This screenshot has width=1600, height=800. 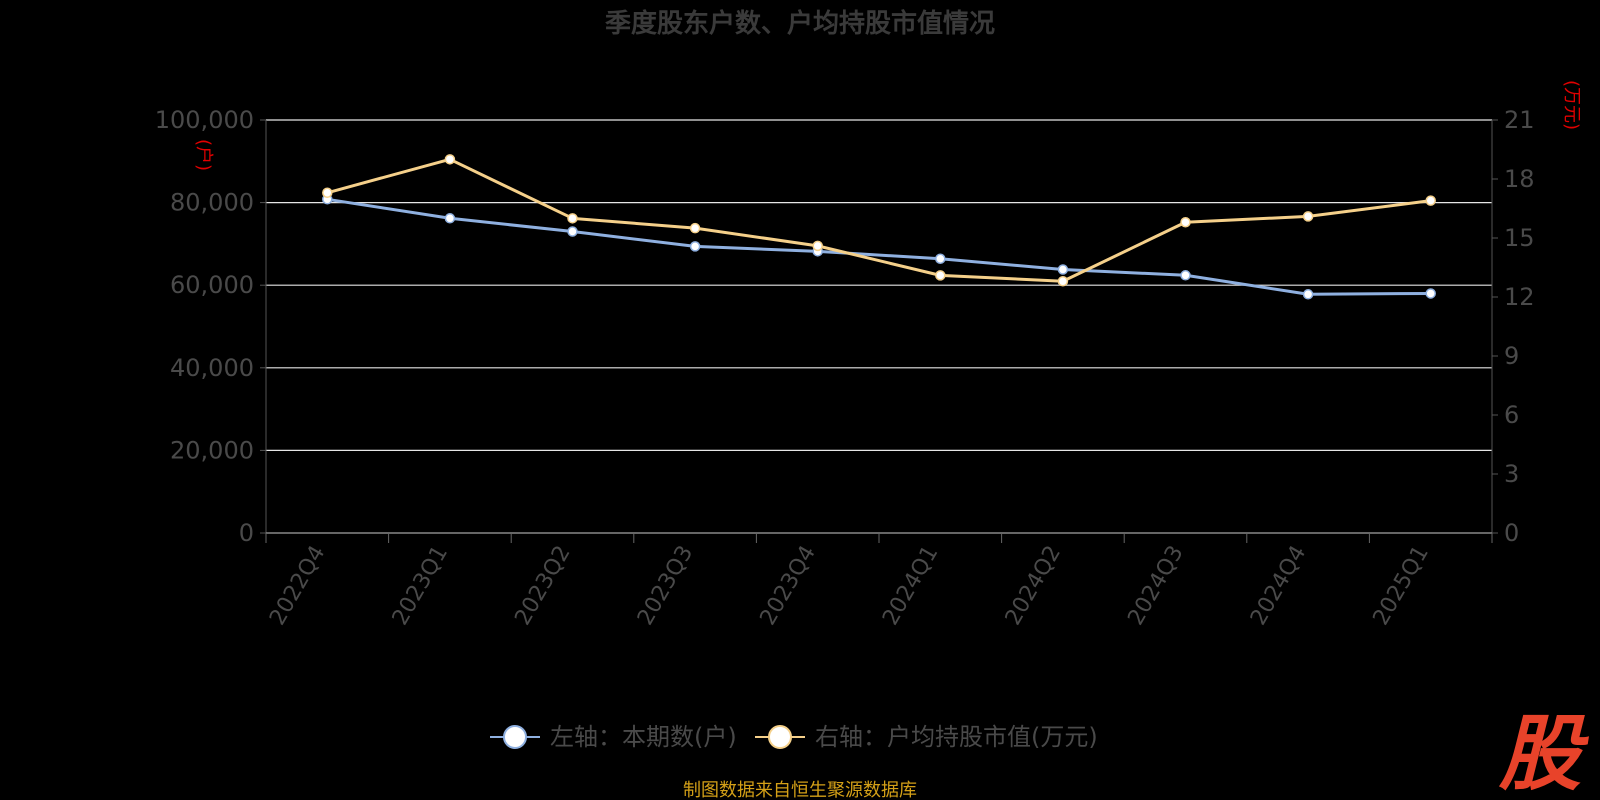 What do you see at coordinates (1033, 586) in the screenshot?
I see `x-tick-label: 2024Q2` at bounding box center [1033, 586].